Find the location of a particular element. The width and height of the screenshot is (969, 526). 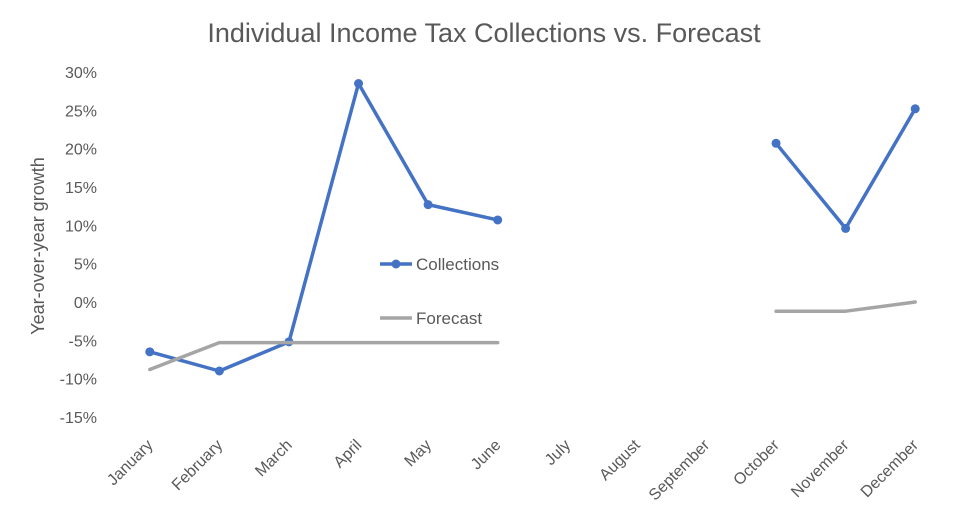

legend-label: Collections is located at coordinates (457, 264).